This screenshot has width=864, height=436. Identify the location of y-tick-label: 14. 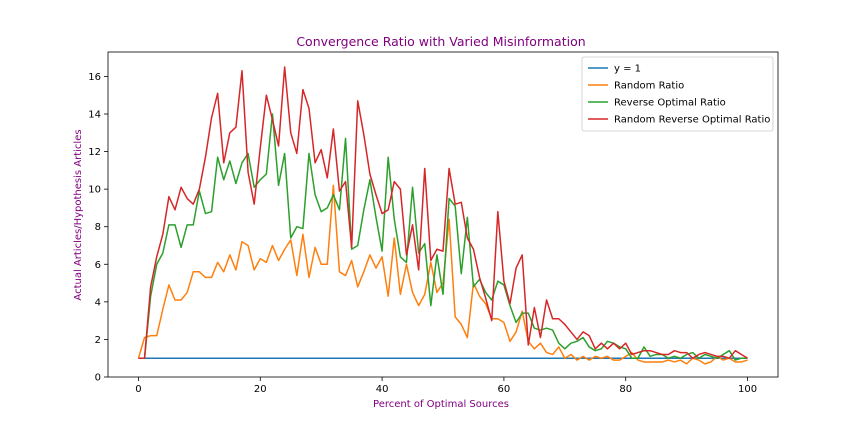
(94, 114).